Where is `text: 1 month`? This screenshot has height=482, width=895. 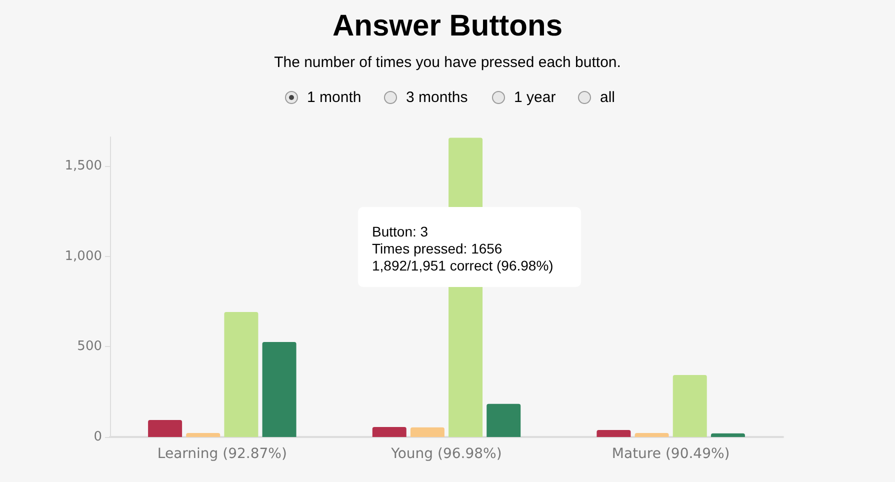
text: 1 month is located at coordinates (334, 97).